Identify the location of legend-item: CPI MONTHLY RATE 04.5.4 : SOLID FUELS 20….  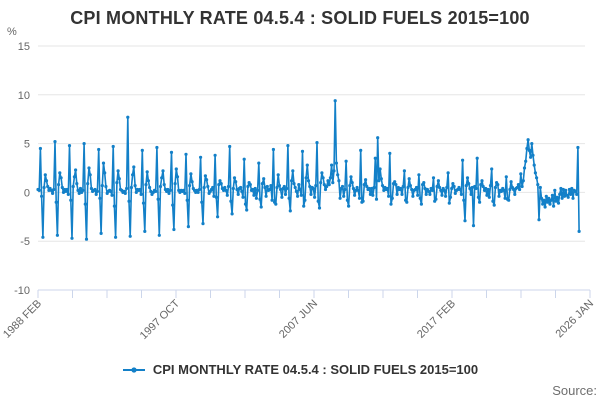
(300, 369).